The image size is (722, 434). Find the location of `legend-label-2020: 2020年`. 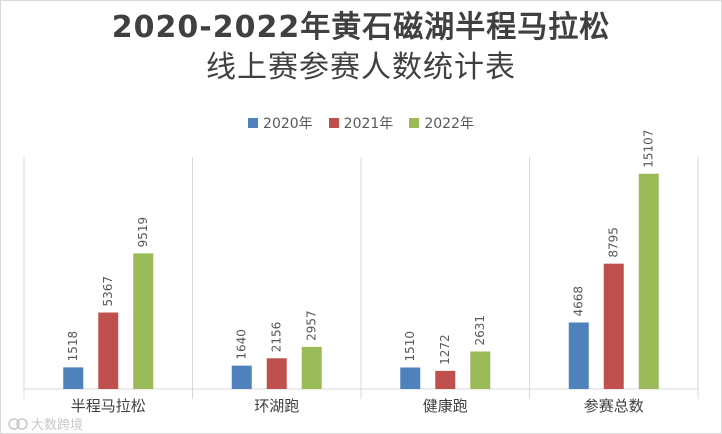

legend-label-2020: 2020年 is located at coordinates (288, 124).